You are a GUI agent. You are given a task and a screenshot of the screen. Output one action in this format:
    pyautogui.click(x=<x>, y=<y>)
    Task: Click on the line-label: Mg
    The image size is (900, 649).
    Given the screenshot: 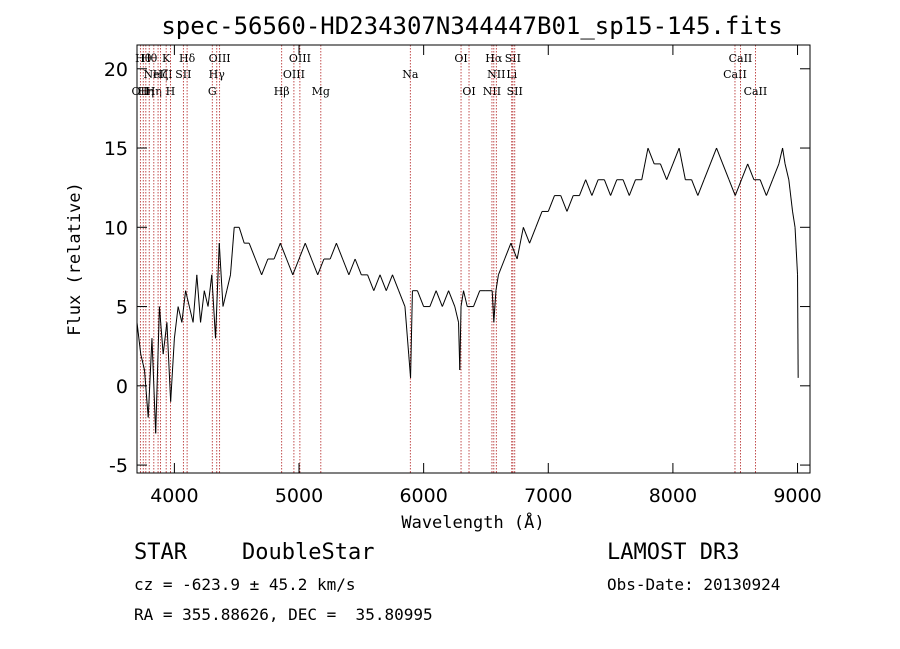 What is the action you would take?
    pyautogui.click(x=321, y=91)
    